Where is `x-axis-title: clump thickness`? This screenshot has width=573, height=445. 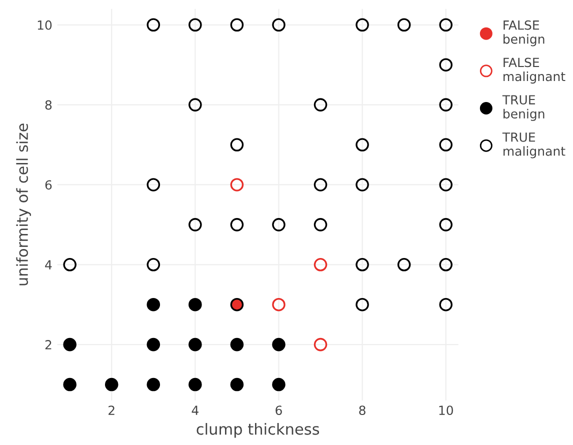
x-axis-title: clump thickness is located at coordinates (258, 430).